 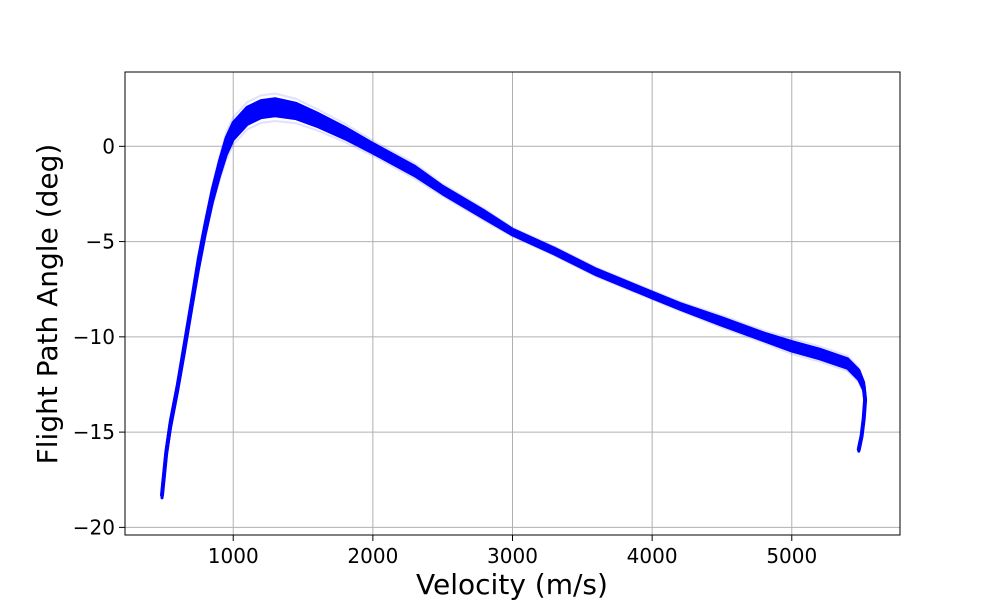 I want to click on x-axis-label: Velocity (m/s), so click(x=512, y=584).